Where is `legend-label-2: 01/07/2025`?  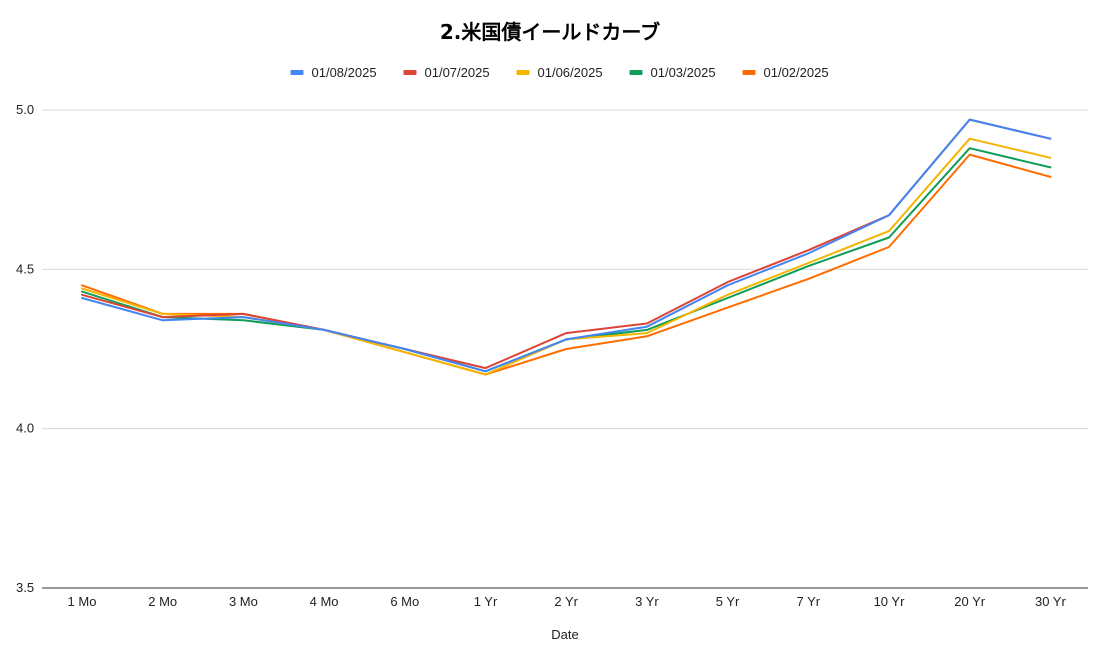
legend-label-2: 01/07/2025 is located at coordinates (457, 72).